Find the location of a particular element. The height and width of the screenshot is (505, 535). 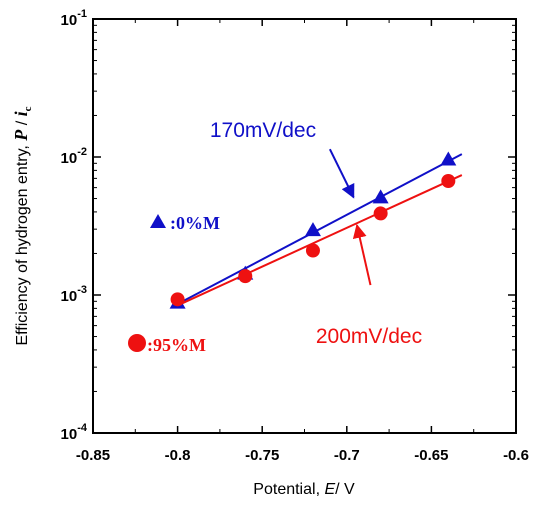

x-tick-label: -0.75 is located at coordinates (262, 455).